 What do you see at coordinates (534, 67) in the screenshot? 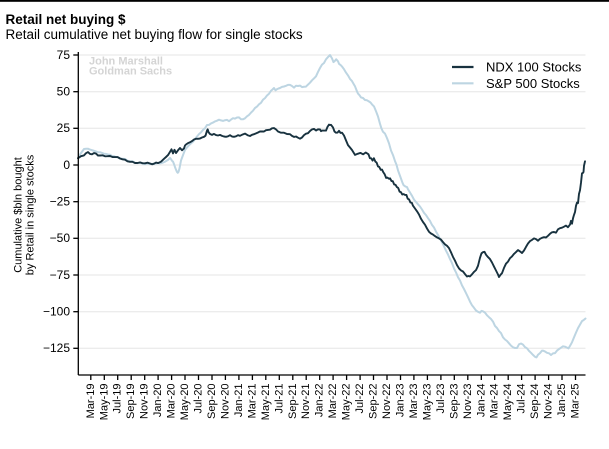
I see `svg-text: NDX 100 Stocks` at bounding box center [534, 67].